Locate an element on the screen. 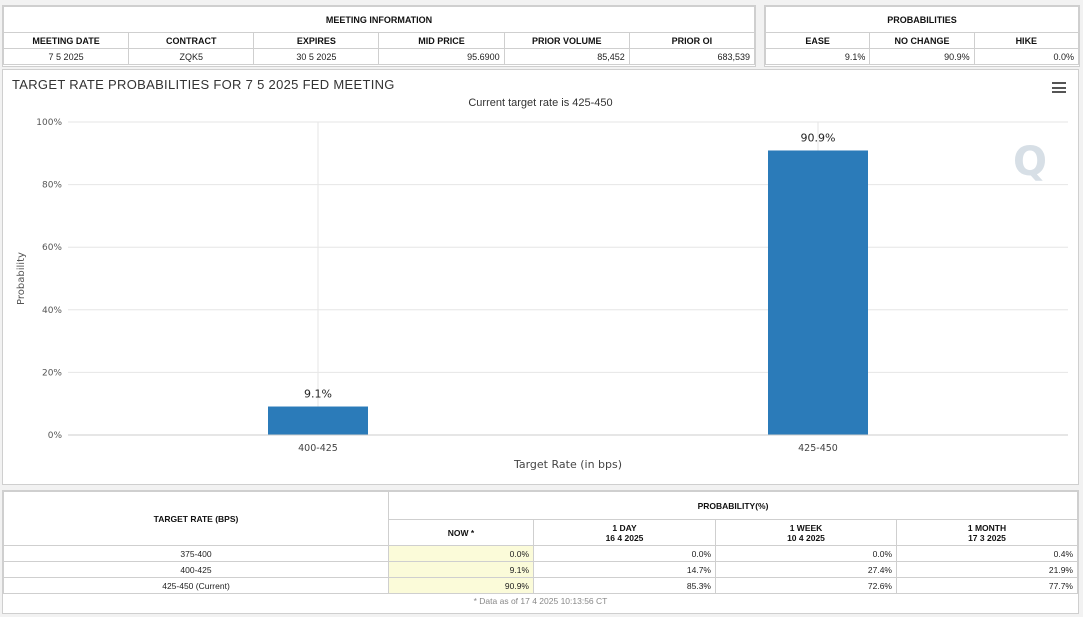  one-day-cell: 14.7% is located at coordinates (624, 569).